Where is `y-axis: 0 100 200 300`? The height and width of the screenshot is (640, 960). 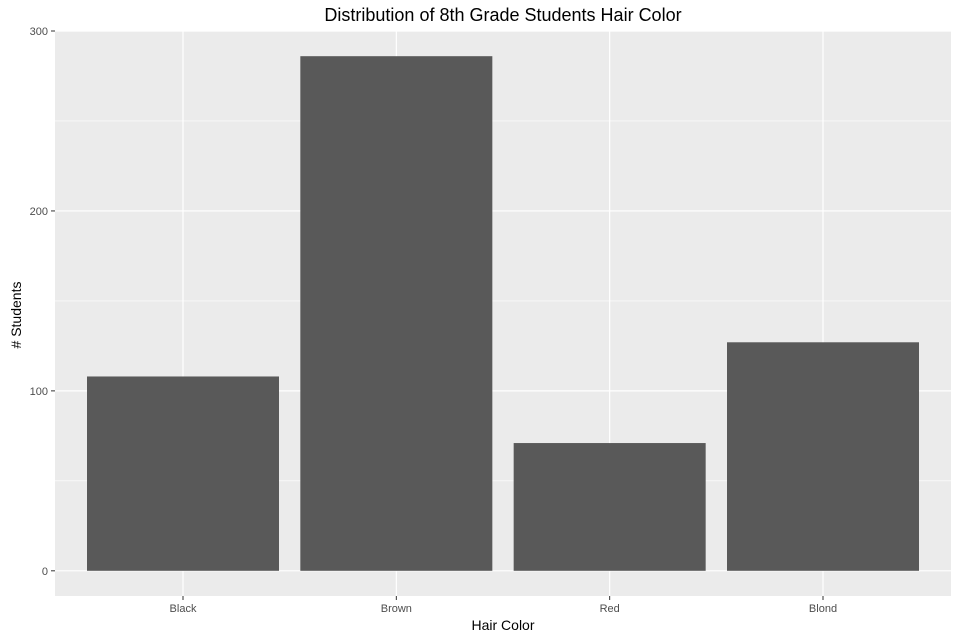 y-axis: 0 100 200 300 is located at coordinates (42, 302).